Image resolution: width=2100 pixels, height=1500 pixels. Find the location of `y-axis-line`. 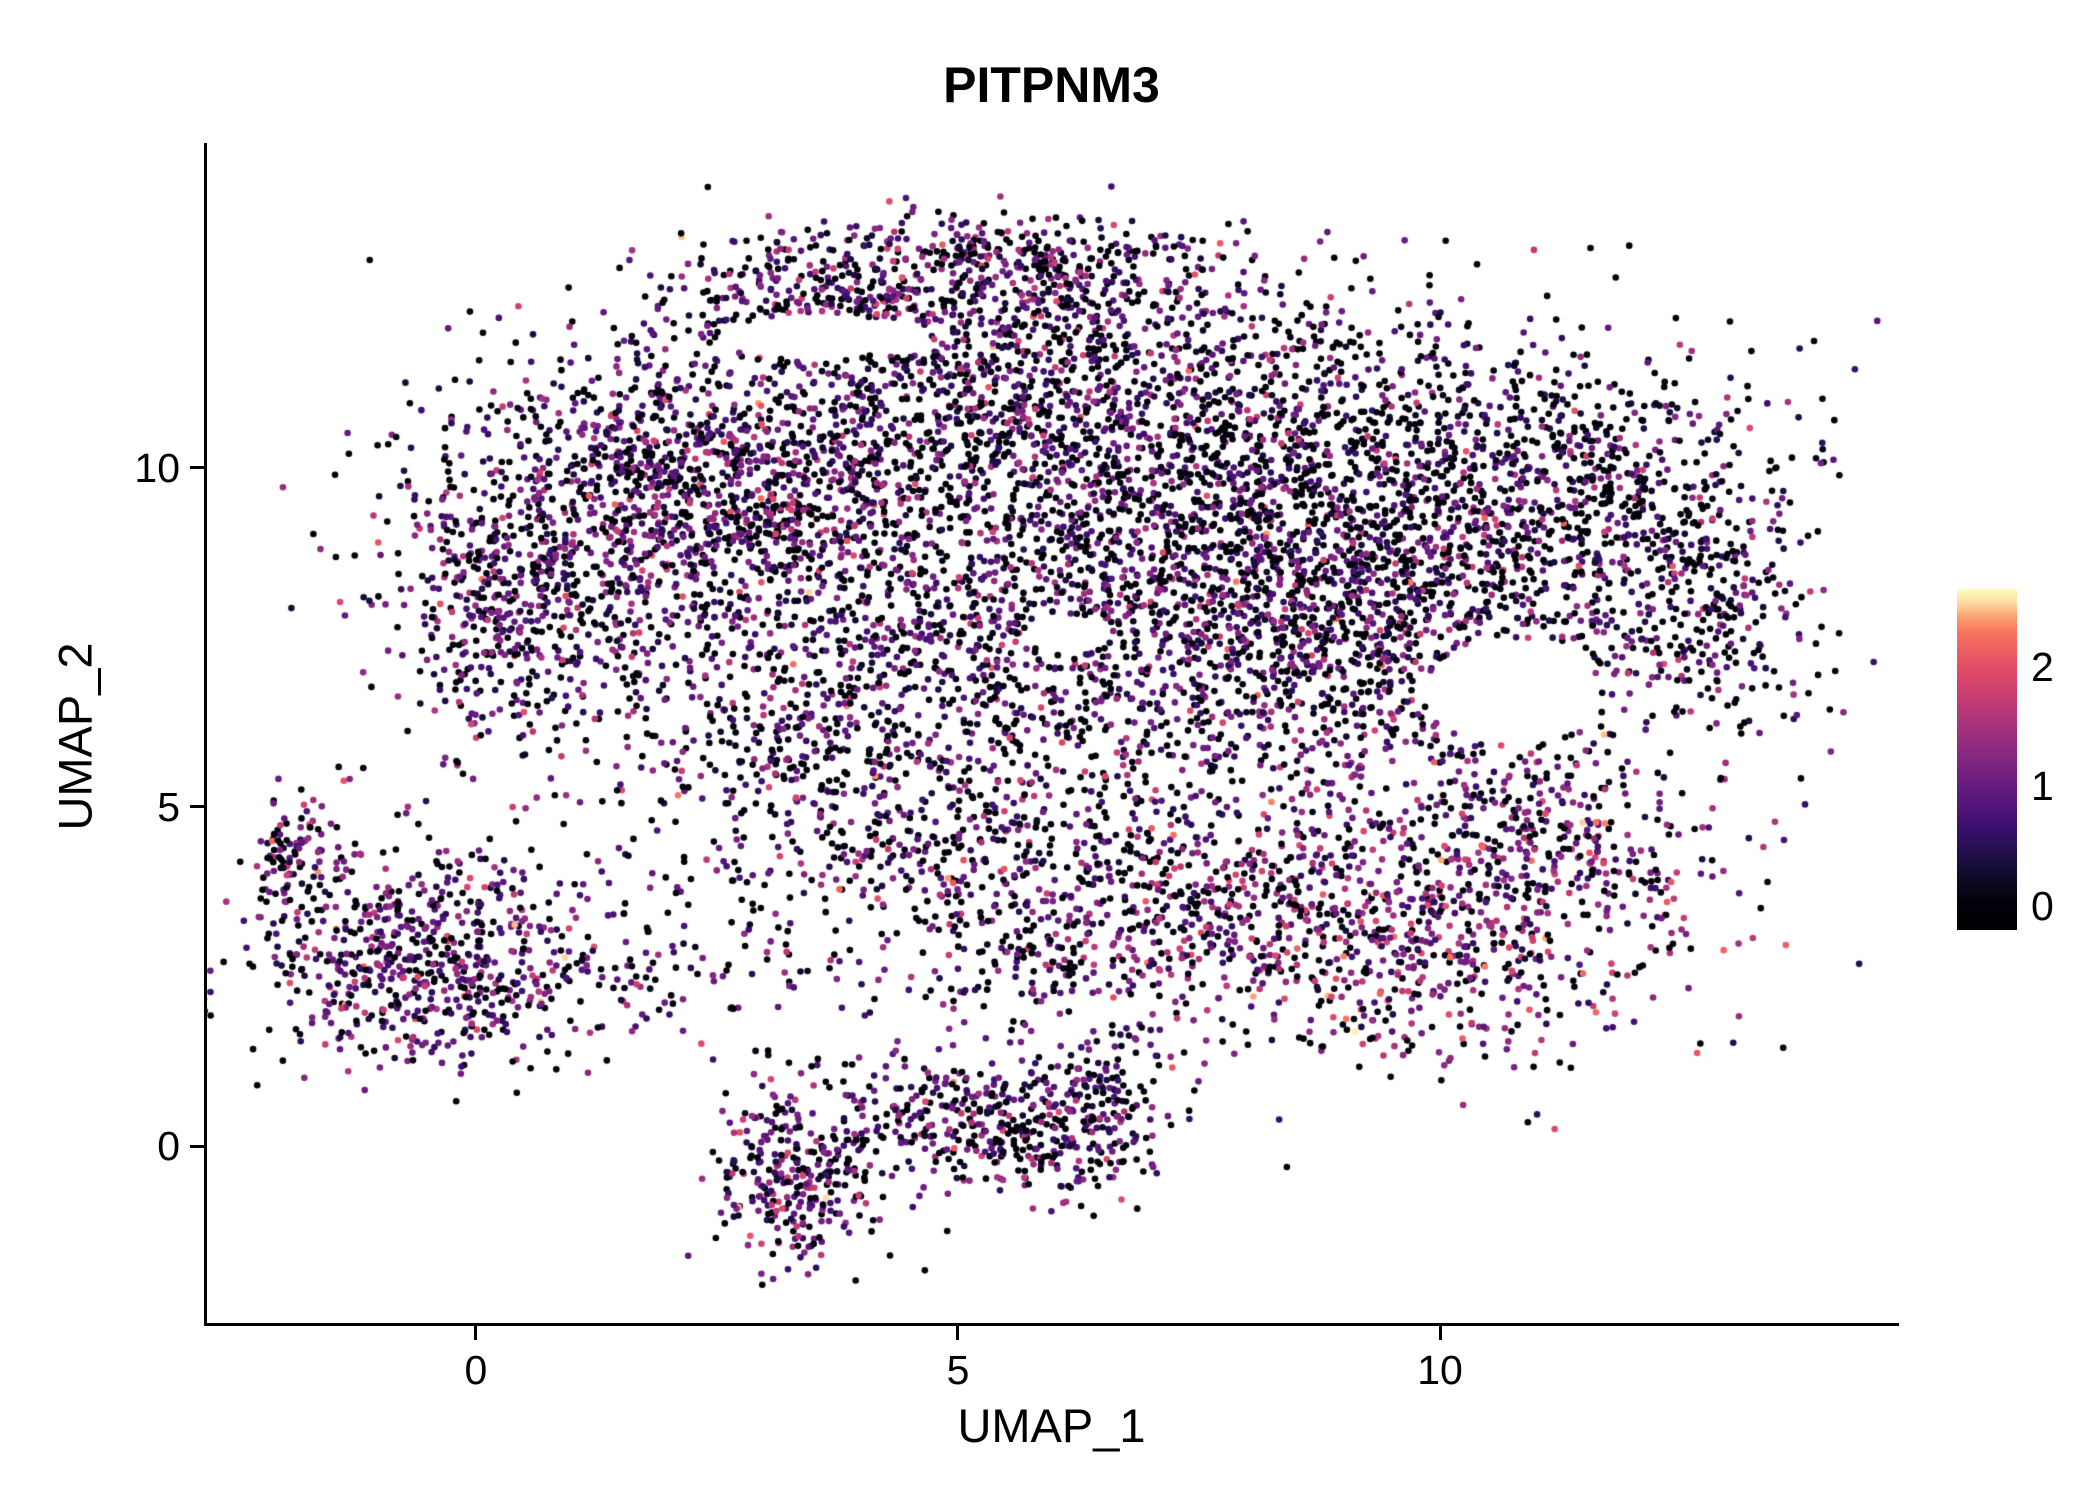

y-axis-line is located at coordinates (205, 734).